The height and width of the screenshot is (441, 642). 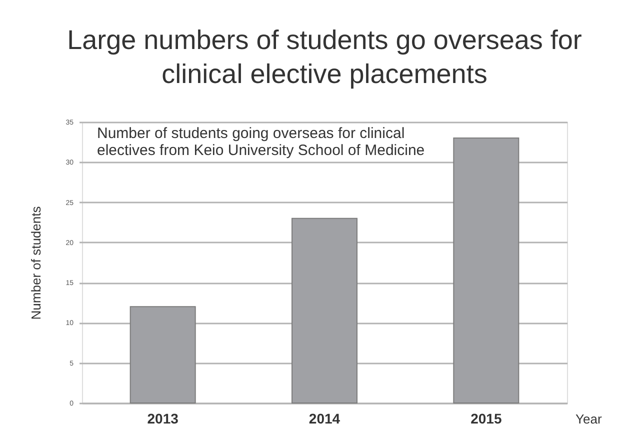 I want to click on x-tick-label: 2015, so click(x=486, y=418).